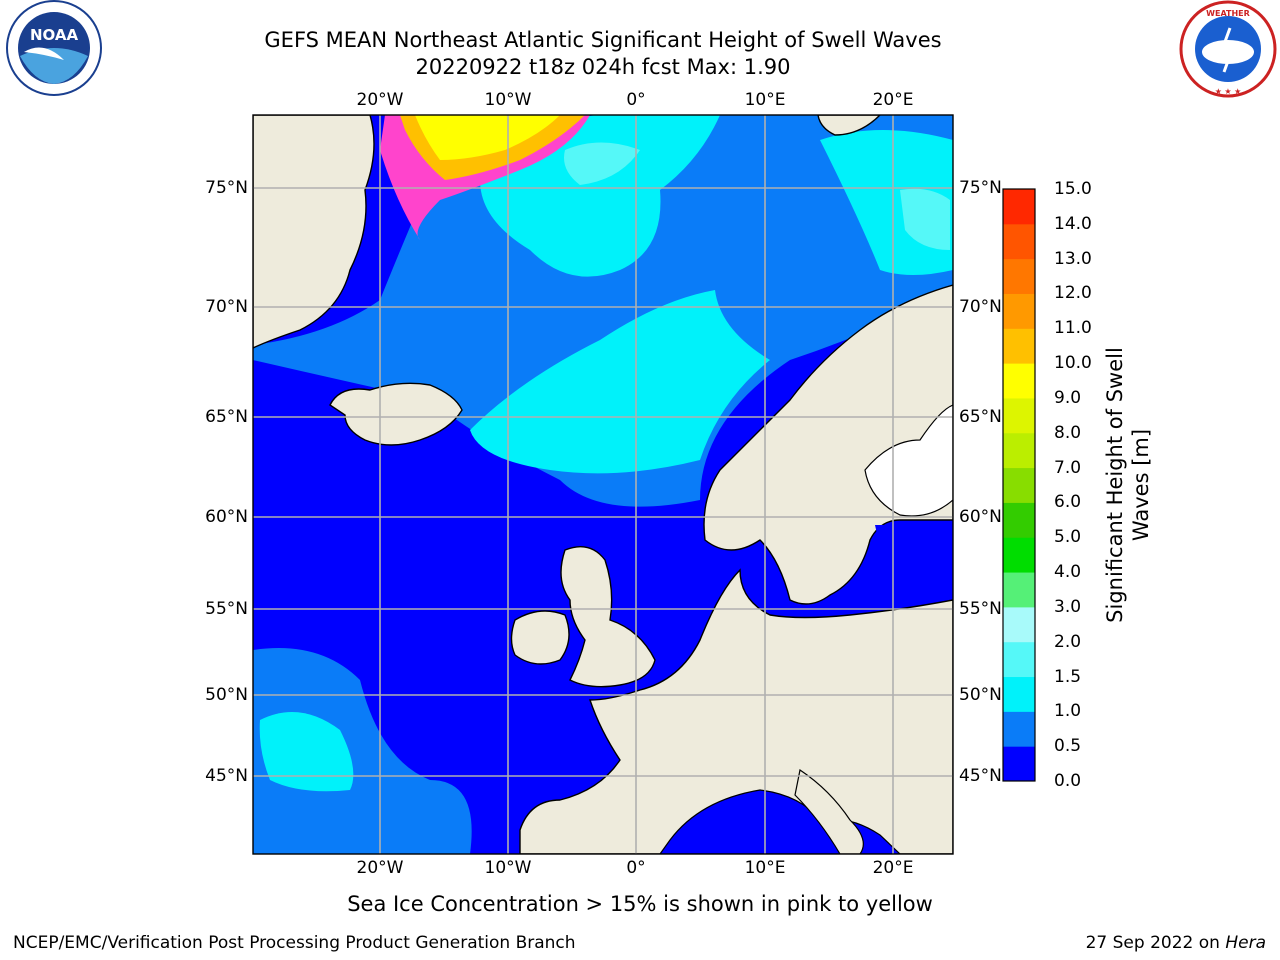 Image resolution: width=1280 pixels, height=960 pixels. I want to click on colorbar-tick: 10.0, so click(1073, 363).